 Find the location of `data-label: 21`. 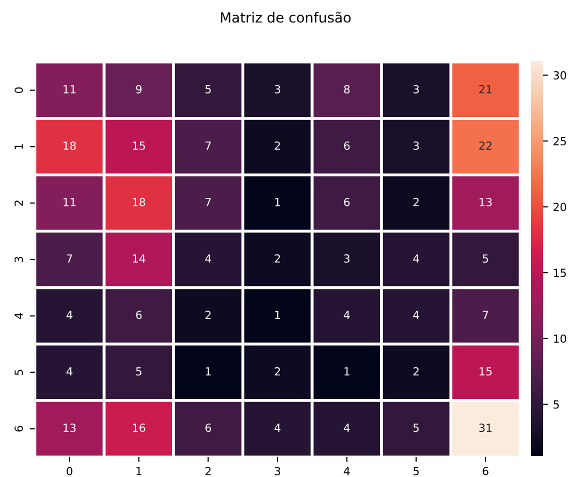

data-label: 21 is located at coordinates (485, 89).